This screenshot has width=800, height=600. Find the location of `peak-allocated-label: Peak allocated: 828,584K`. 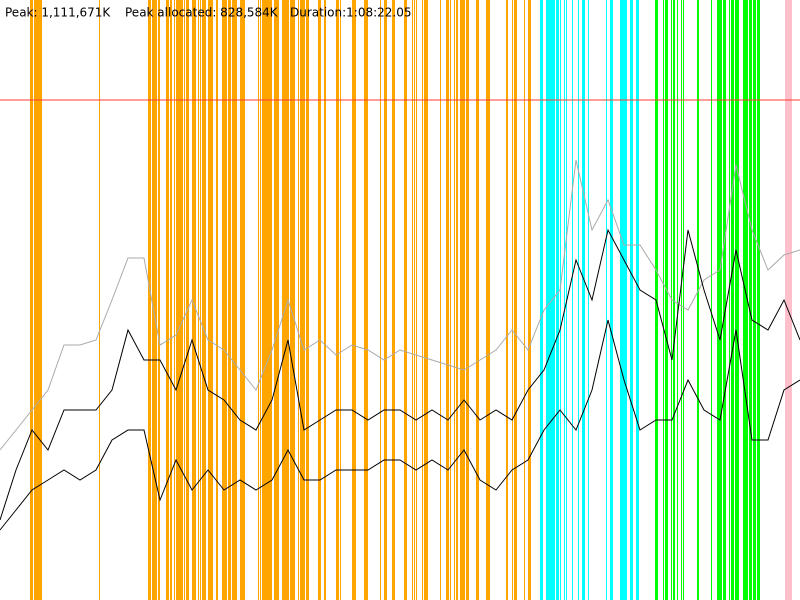

peak-allocated-label: Peak allocated: 828,584K is located at coordinates (202, 13).